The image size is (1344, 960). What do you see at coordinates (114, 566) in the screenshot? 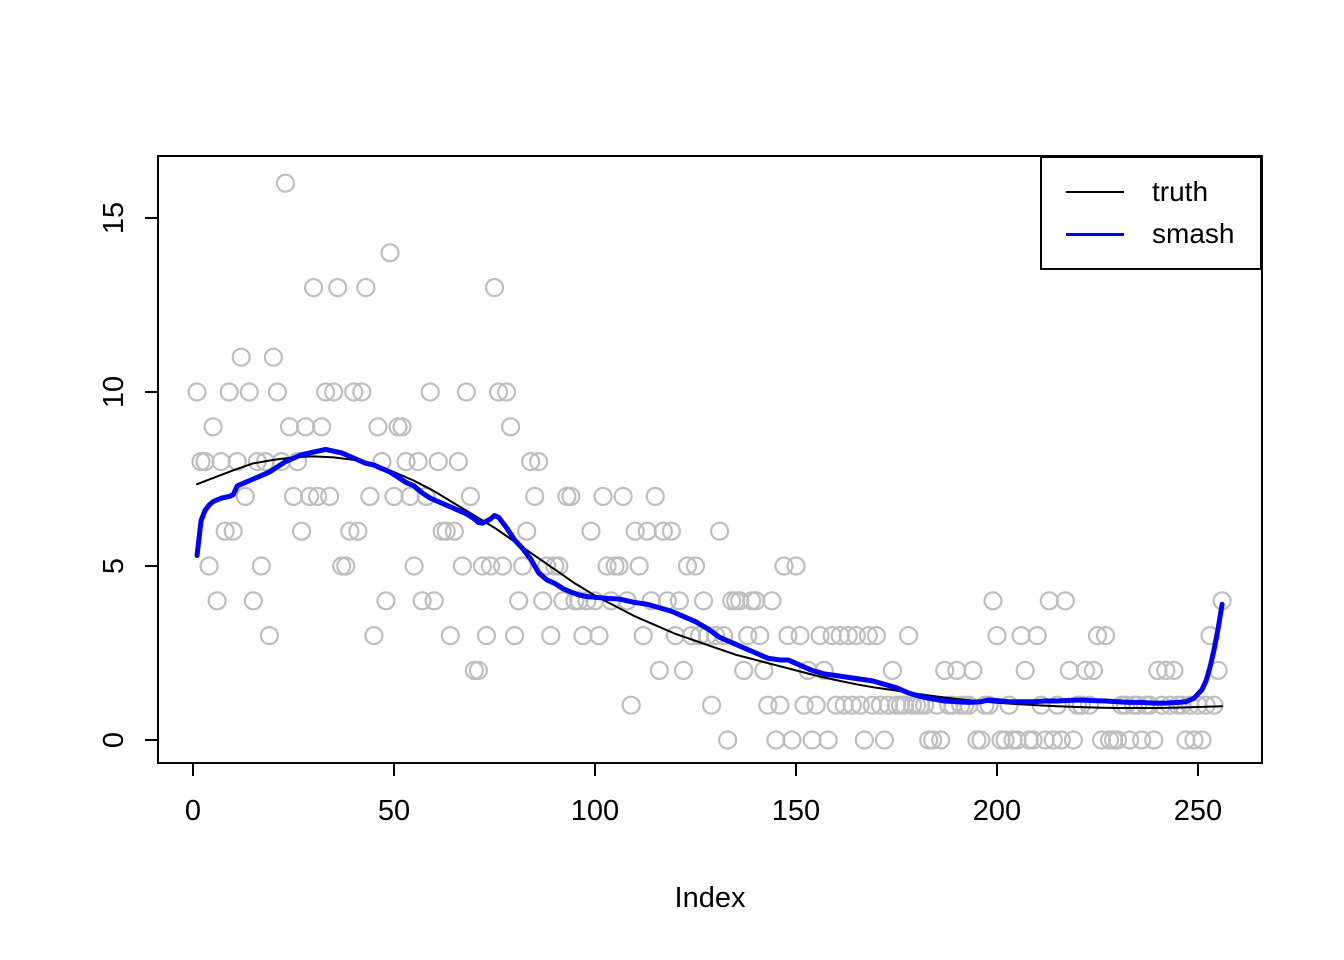
I see `y-tick-label: 5` at bounding box center [114, 566].